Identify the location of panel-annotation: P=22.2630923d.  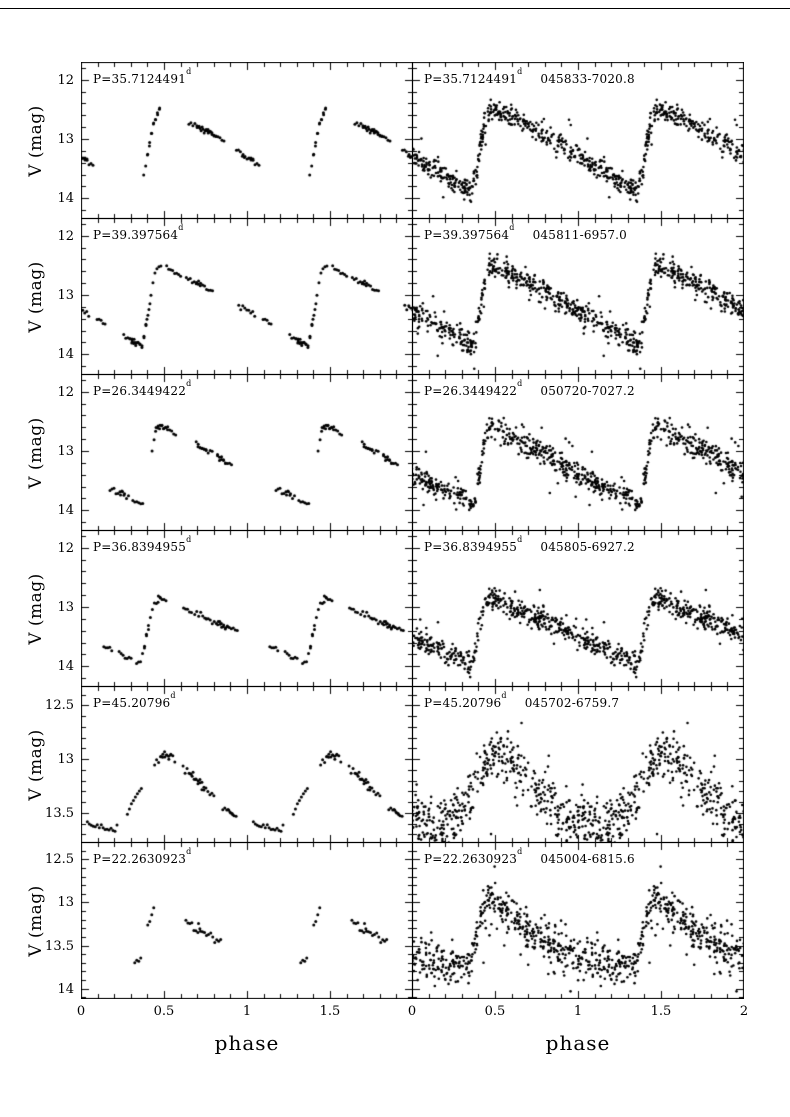
(142, 856).